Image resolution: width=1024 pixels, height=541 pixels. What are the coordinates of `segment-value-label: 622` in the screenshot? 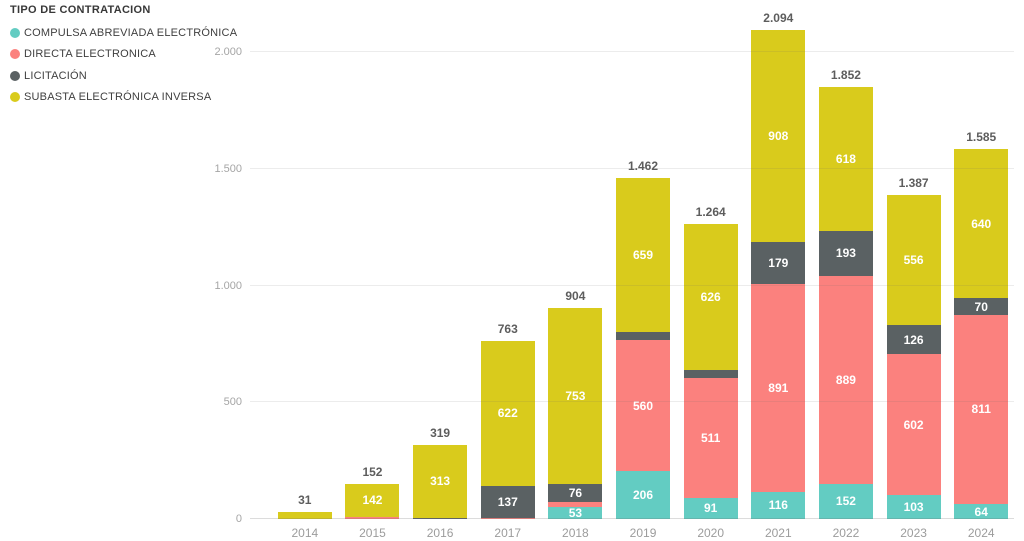 It's located at (507, 413).